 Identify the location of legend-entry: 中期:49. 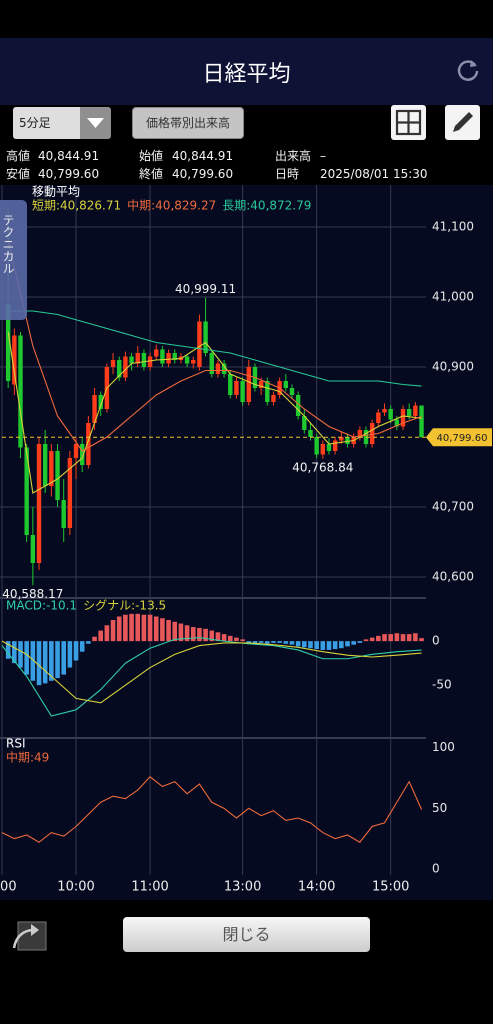
(27, 757).